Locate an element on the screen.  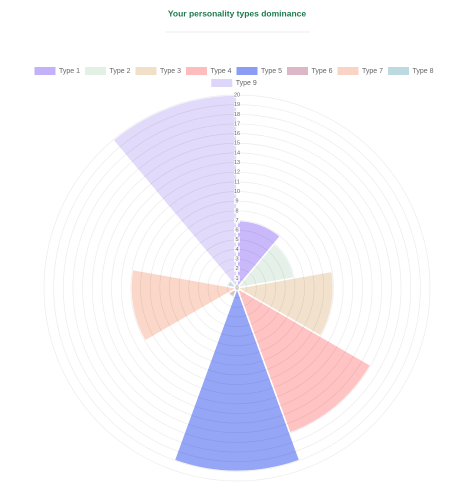
r-tick-label: 15 is located at coordinates (237, 144).